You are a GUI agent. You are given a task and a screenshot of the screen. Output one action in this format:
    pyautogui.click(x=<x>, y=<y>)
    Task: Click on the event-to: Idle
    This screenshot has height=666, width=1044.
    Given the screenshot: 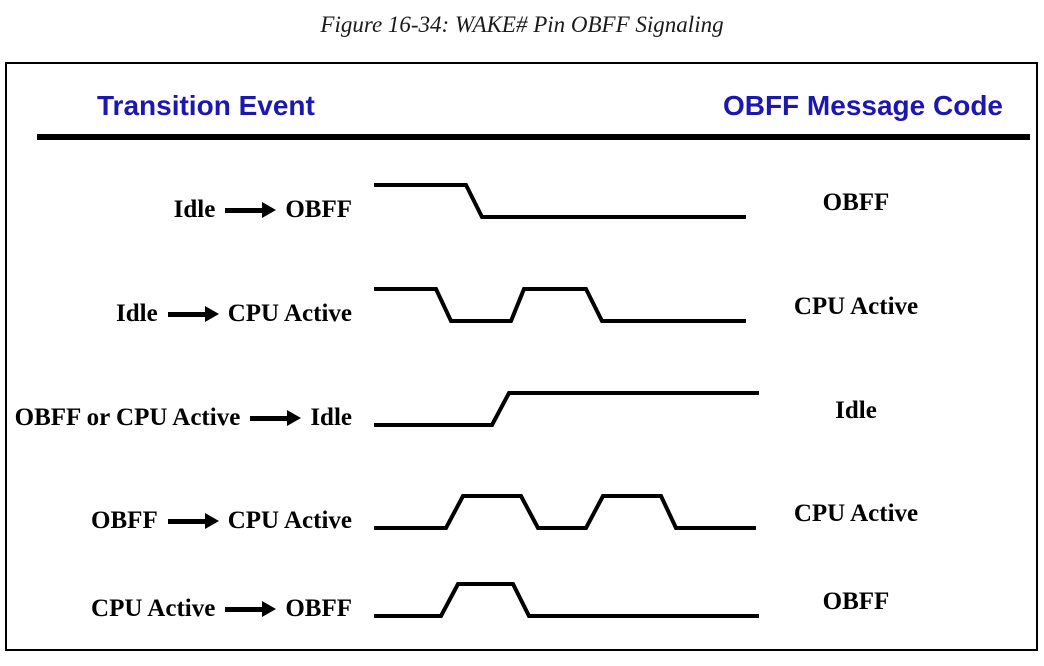 What is the action you would take?
    pyautogui.click(x=331, y=417)
    